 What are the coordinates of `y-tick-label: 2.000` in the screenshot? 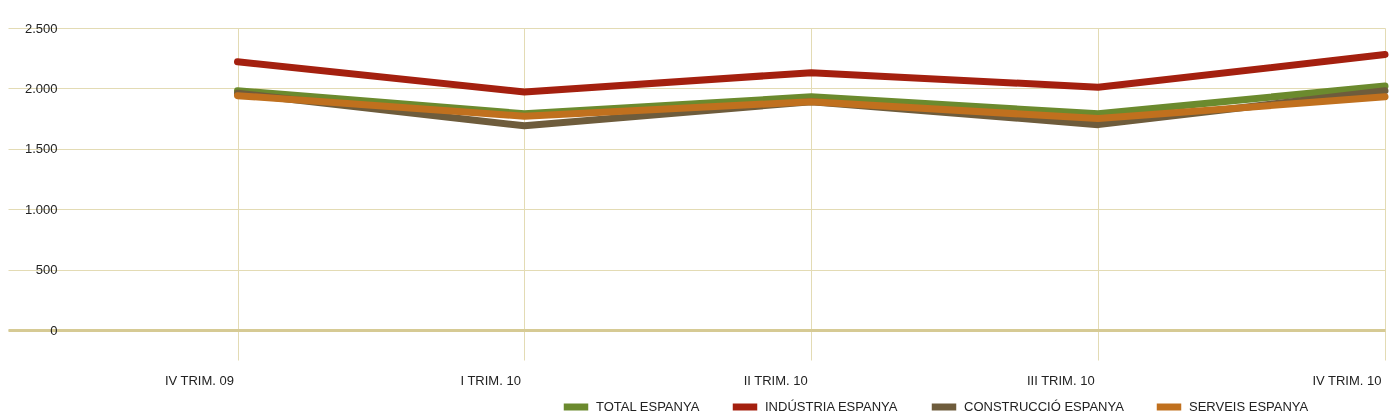 It's located at (41, 88).